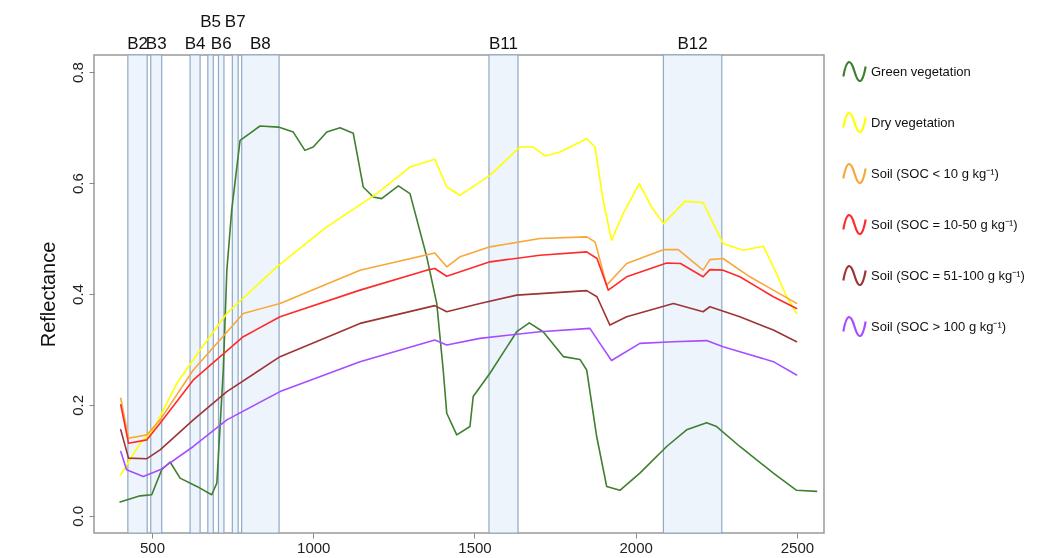  Describe the element at coordinates (939, 326) in the screenshot. I see `legend-label: Soil (SOC > 100 g kg⁻¹)` at that location.